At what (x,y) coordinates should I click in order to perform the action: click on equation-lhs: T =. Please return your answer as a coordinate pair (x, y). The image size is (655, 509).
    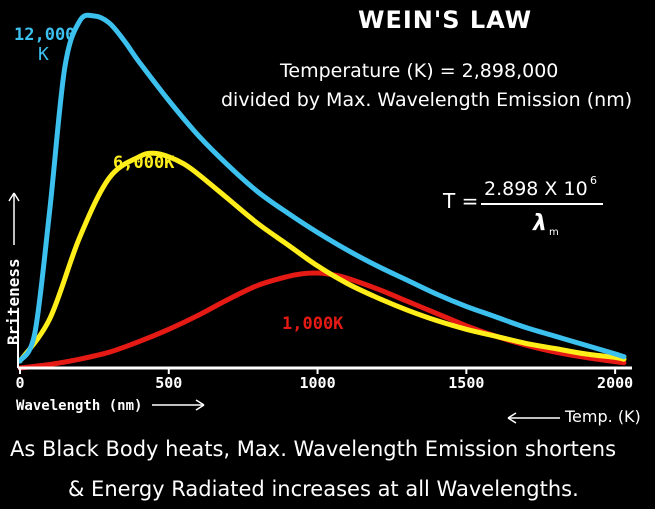
    Looking at the image, I should click on (460, 201).